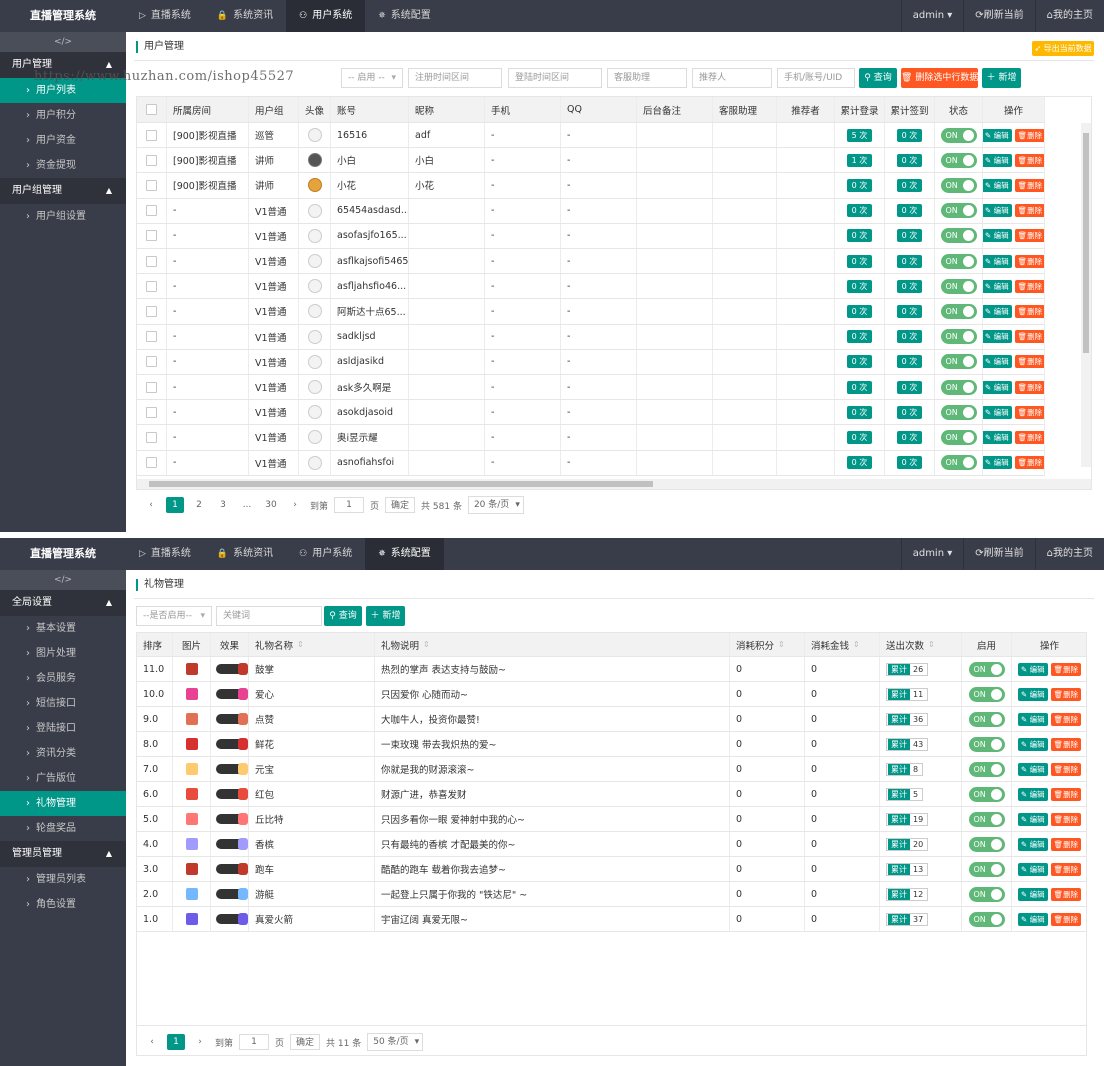 The width and height of the screenshot is (1104, 1066). I want to click on sidebar-item: › 会员服务, so click(63, 678).